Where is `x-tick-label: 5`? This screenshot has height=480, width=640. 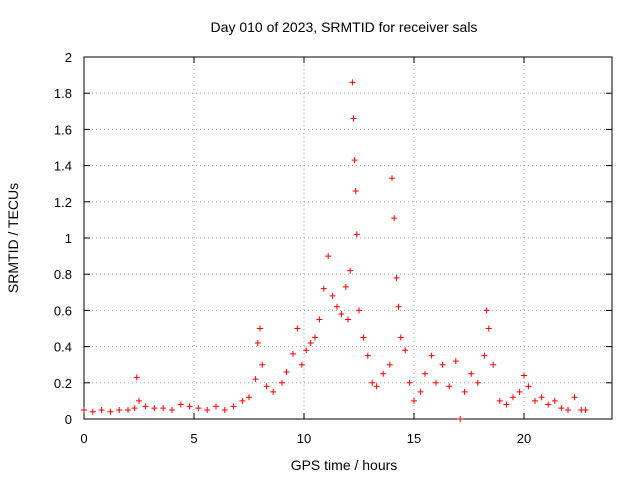
x-tick-label: 5 is located at coordinates (193, 438).